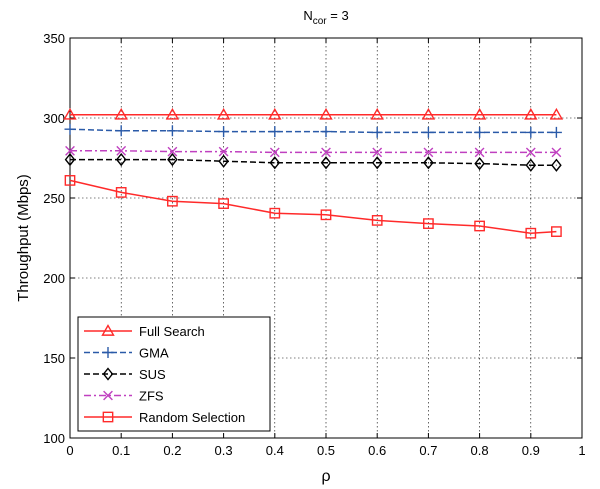  Describe the element at coordinates (326, 450) in the screenshot. I see `x-tick-label: 0.5` at that location.